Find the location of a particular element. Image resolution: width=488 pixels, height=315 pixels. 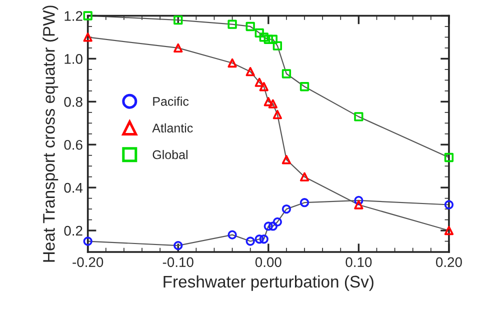

legend-label: Pacific is located at coordinates (171, 101).